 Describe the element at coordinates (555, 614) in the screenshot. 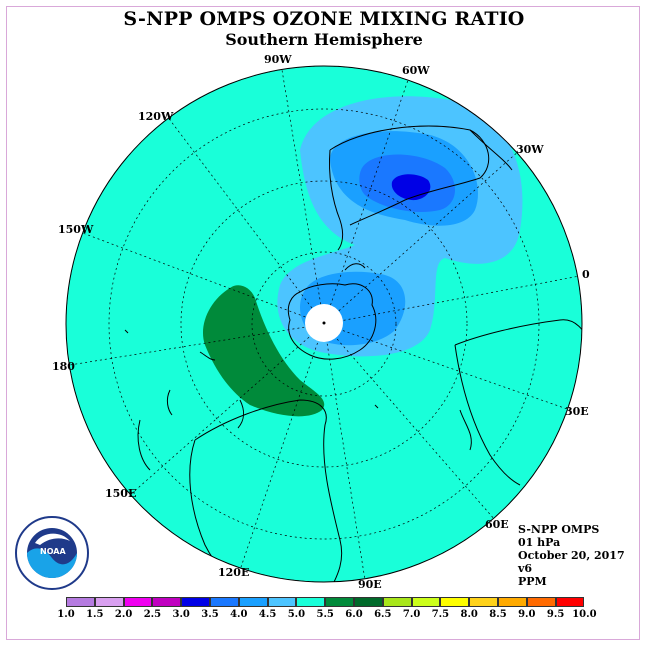

I see `colorbar-label: 9.5` at that location.